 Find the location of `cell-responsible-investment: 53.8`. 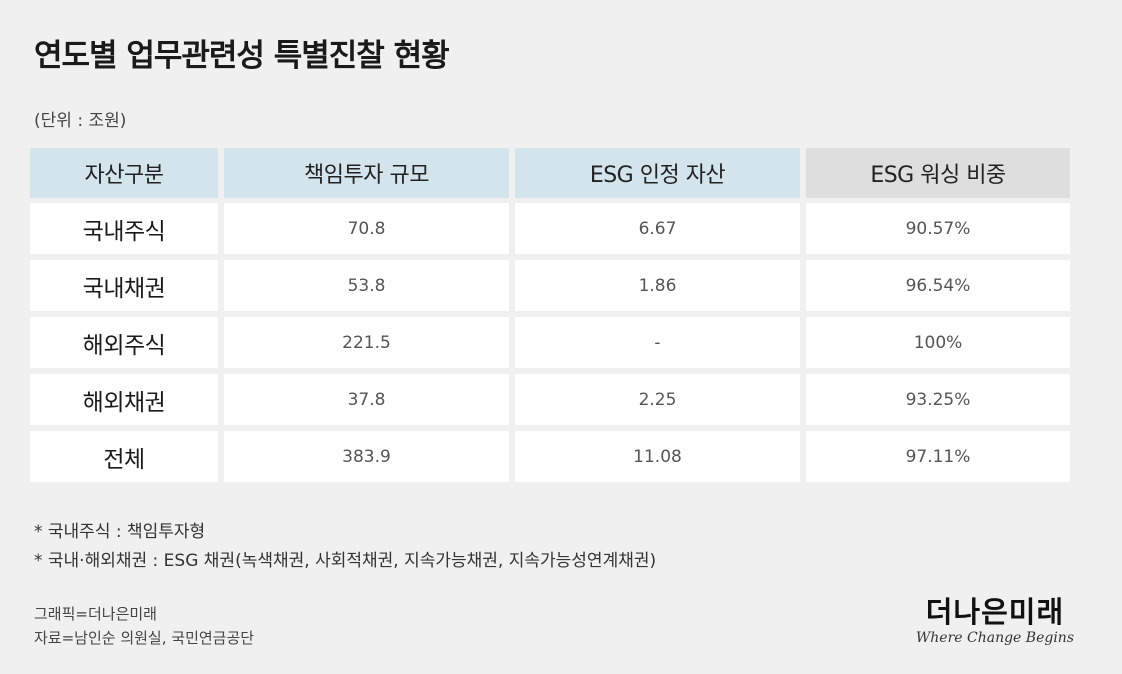

cell-responsible-investment: 53.8 is located at coordinates (366, 285).